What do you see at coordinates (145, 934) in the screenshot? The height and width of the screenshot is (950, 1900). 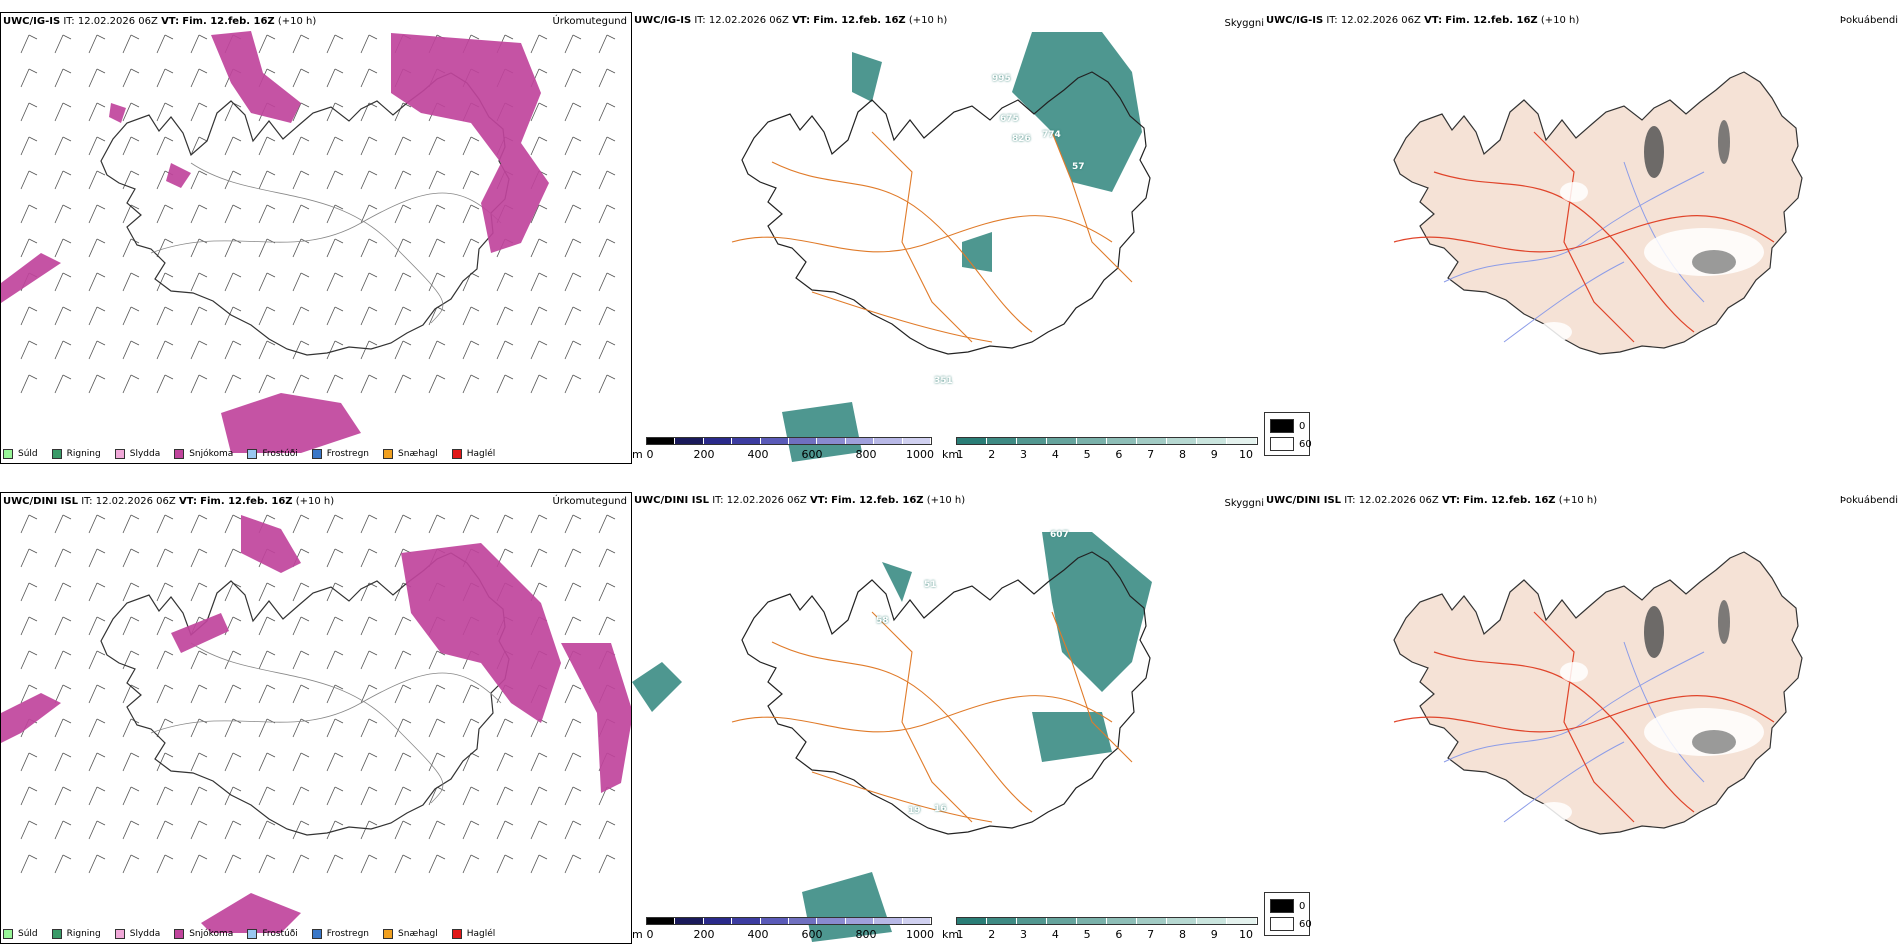 I see `legend-label: Slydda` at bounding box center [145, 934].